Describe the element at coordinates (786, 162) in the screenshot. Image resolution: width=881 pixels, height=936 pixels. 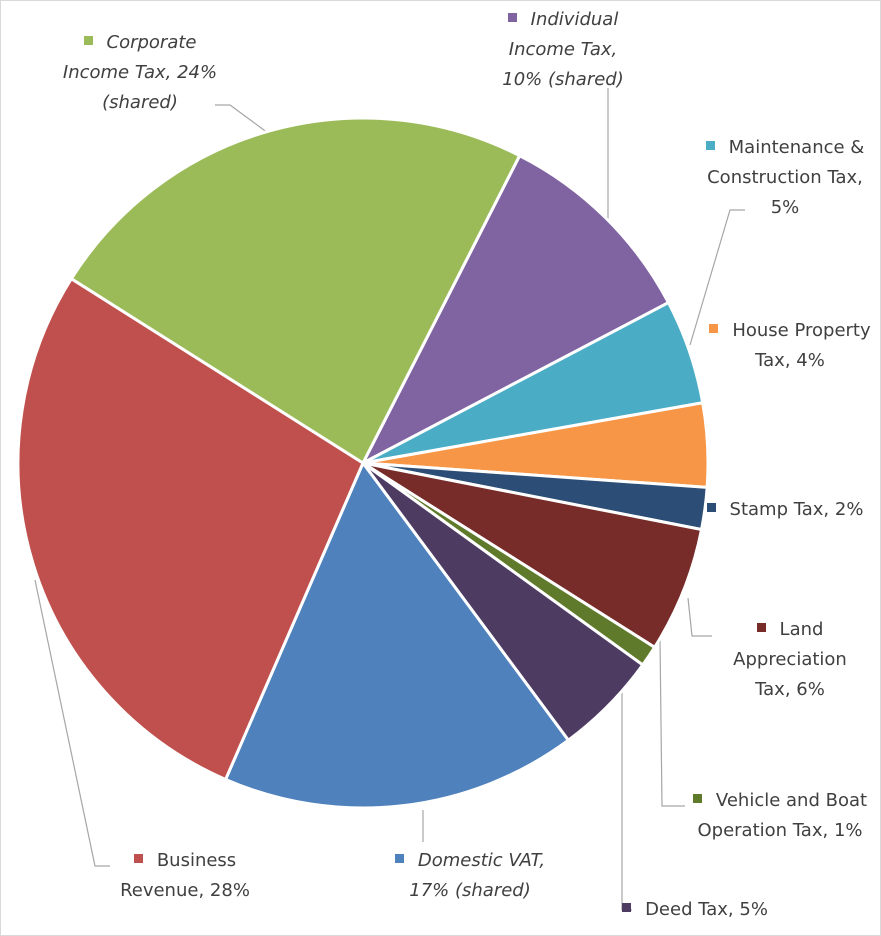
I see `label-name: Maintenance & Construction Tax,` at that location.